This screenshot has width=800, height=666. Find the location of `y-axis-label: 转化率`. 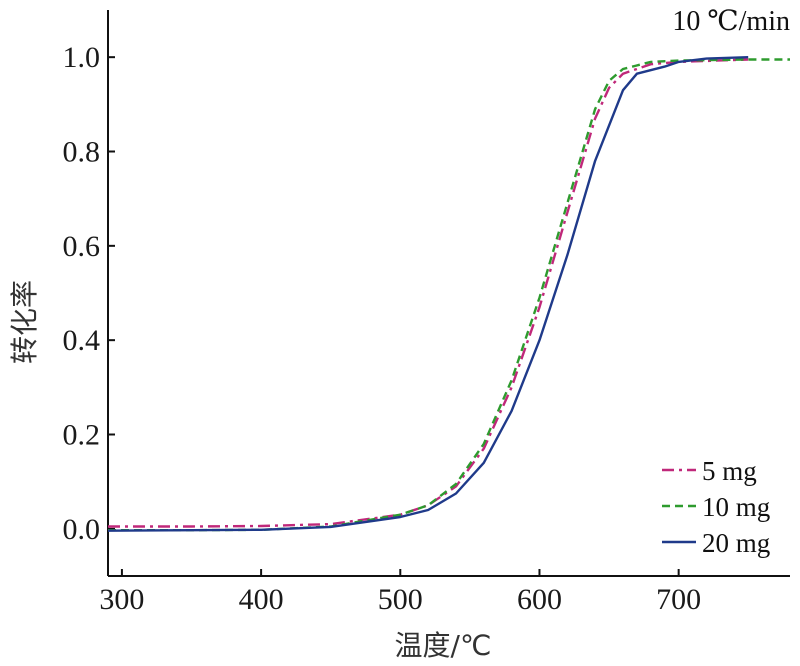

y-axis-label: 转化率 is located at coordinates (24, 322).